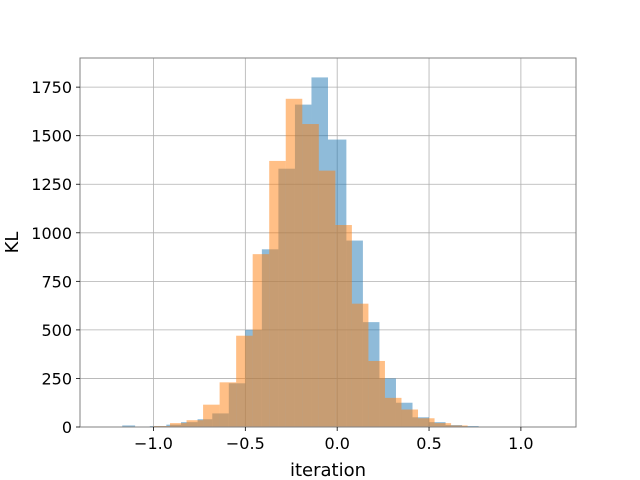 Image resolution: width=640 pixels, height=480 pixels. What do you see at coordinates (12, 243) in the screenshot?
I see `y-axis-label: KL` at bounding box center [12, 243].